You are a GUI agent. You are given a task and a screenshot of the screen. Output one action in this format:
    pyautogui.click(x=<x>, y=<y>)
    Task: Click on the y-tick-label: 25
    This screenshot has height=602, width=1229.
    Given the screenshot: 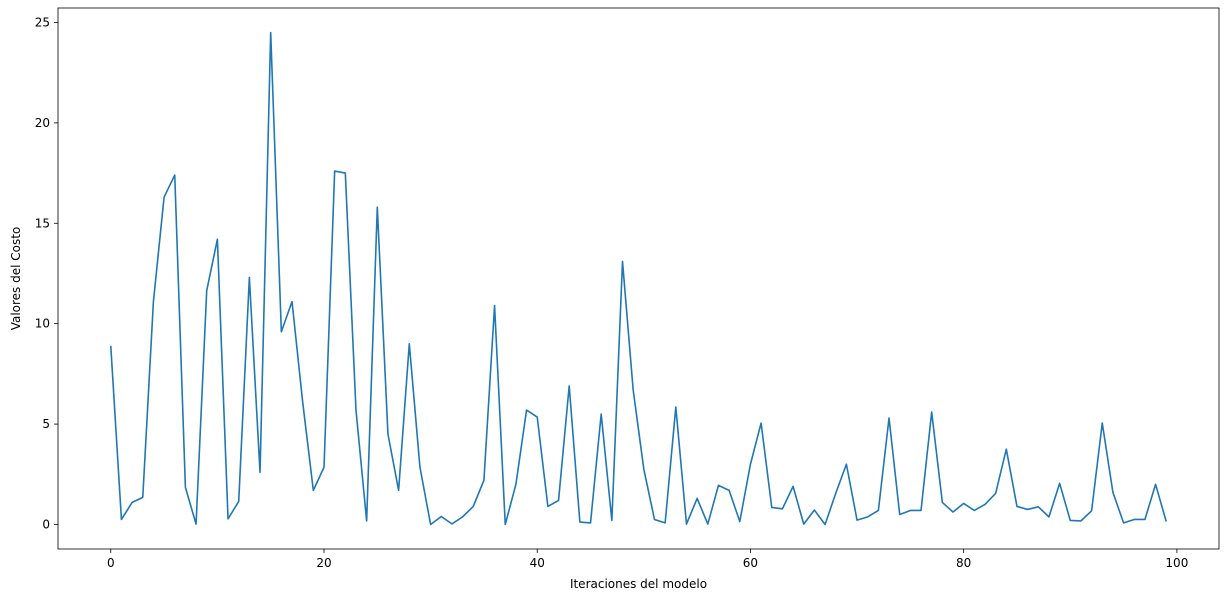 What is the action you would take?
    pyautogui.click(x=42, y=22)
    